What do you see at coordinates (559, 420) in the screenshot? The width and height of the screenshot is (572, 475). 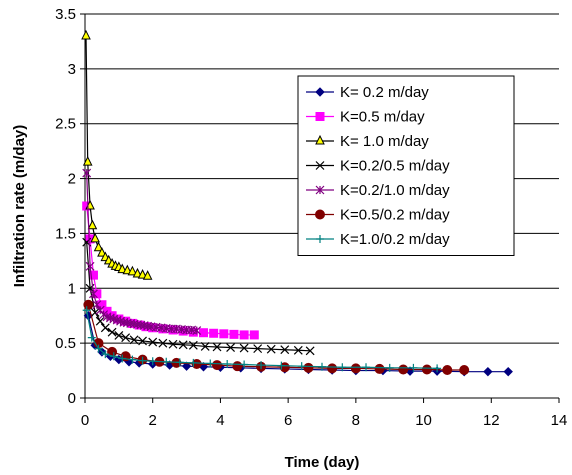 I see `x-tick-label: 14` at bounding box center [559, 420].